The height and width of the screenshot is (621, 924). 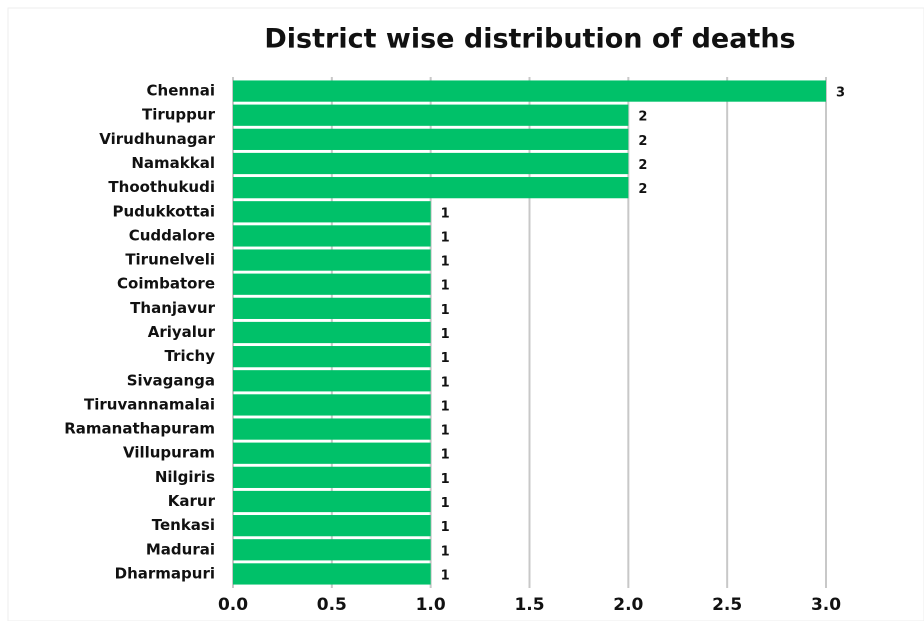 I want to click on y-tick-label: Ramanathapuram, so click(x=139, y=429).